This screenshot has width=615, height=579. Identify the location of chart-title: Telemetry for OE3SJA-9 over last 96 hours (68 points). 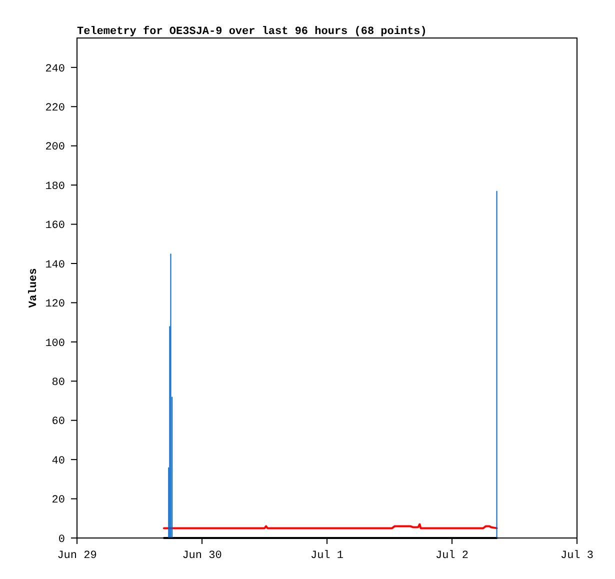
(252, 31).